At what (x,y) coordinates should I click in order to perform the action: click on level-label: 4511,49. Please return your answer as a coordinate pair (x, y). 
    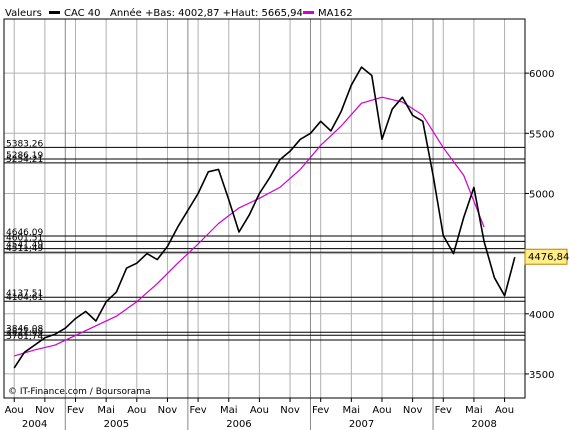
    Looking at the image, I should click on (24, 249).